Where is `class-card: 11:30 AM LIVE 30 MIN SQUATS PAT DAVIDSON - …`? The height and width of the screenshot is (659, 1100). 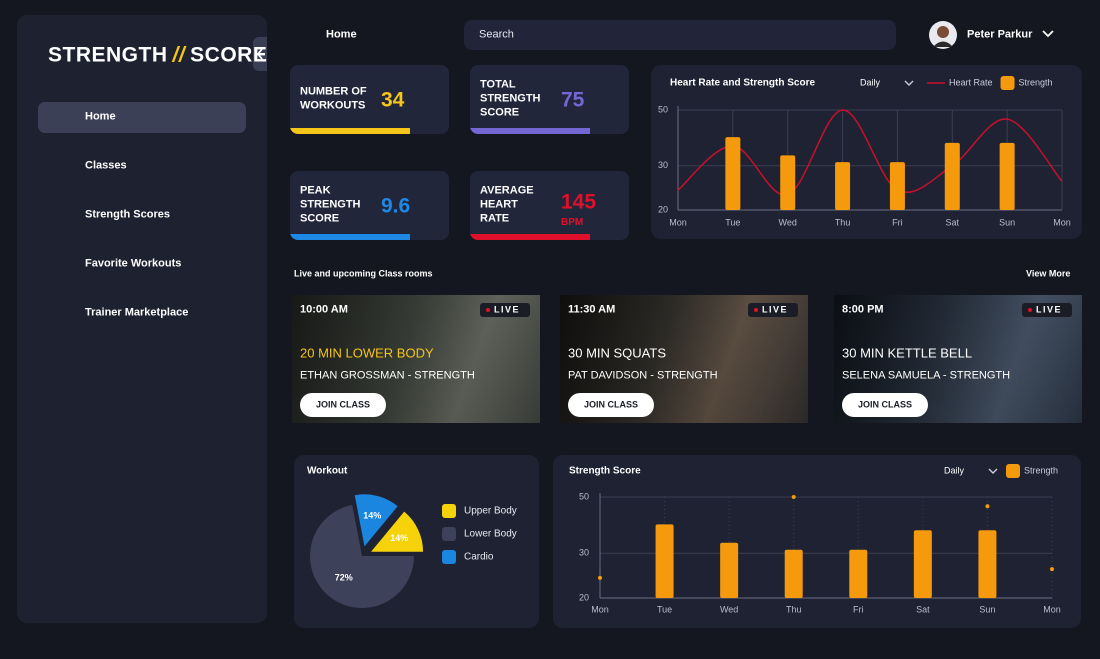
class-card: 11:30 AM LIVE 30 MIN SQUATS PAT DAVIDSON - … is located at coordinates (684, 359).